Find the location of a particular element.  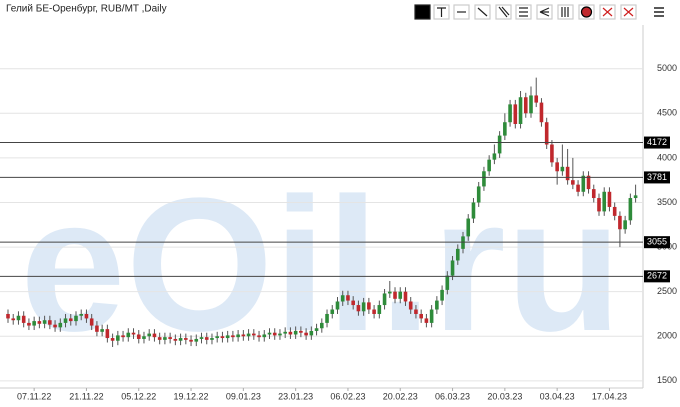

tool-delete is located at coordinates (607, 12).